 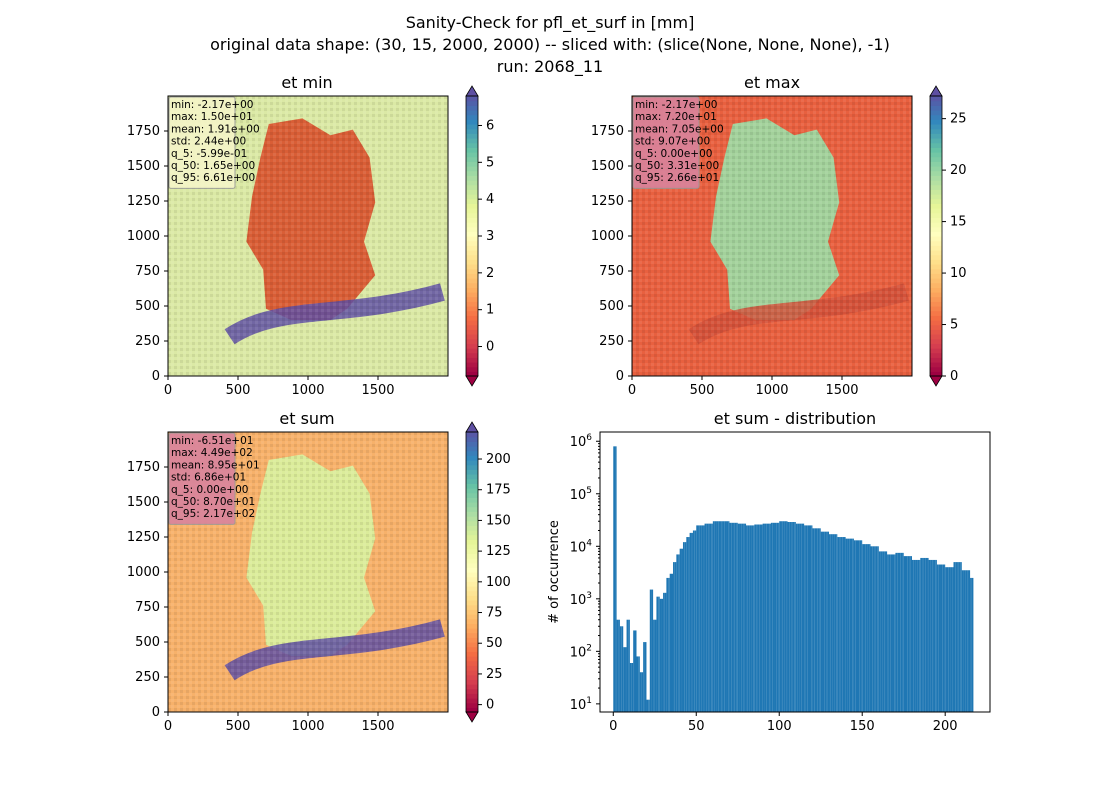 What do you see at coordinates (168, 726) in the screenshot?
I see `x-tick-label: 0` at bounding box center [168, 726].